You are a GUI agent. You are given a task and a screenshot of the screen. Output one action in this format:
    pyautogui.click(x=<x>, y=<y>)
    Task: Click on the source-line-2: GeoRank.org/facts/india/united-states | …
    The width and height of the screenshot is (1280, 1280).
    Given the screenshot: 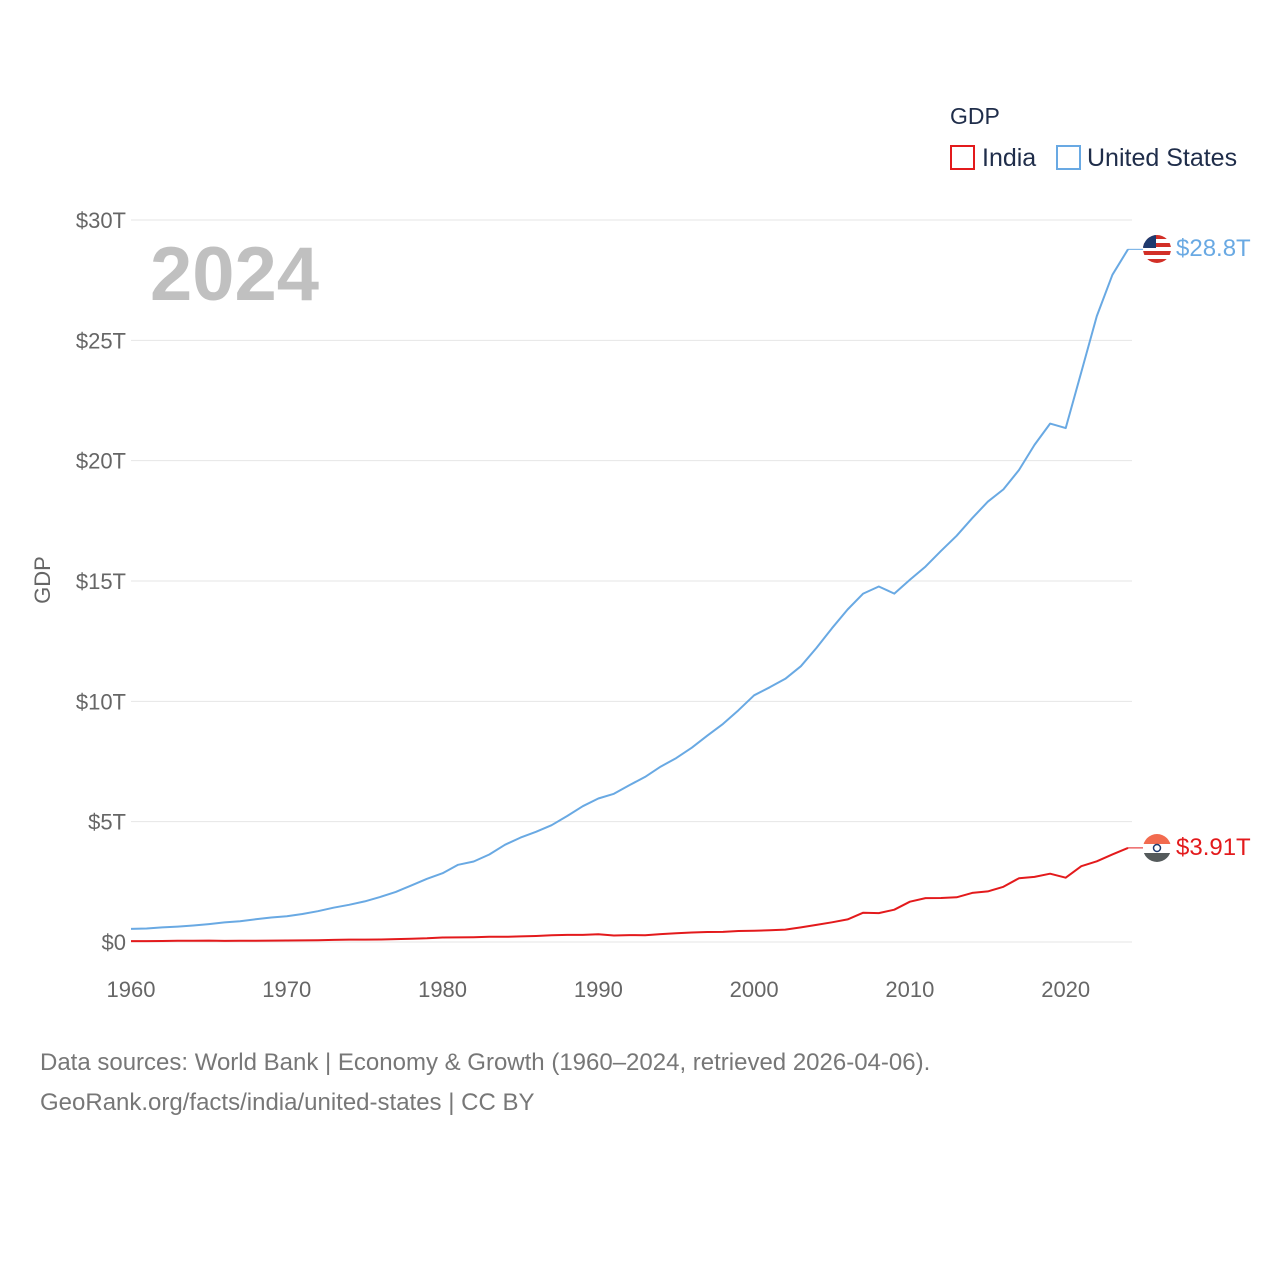 What is the action you would take?
    pyautogui.click(x=287, y=1102)
    